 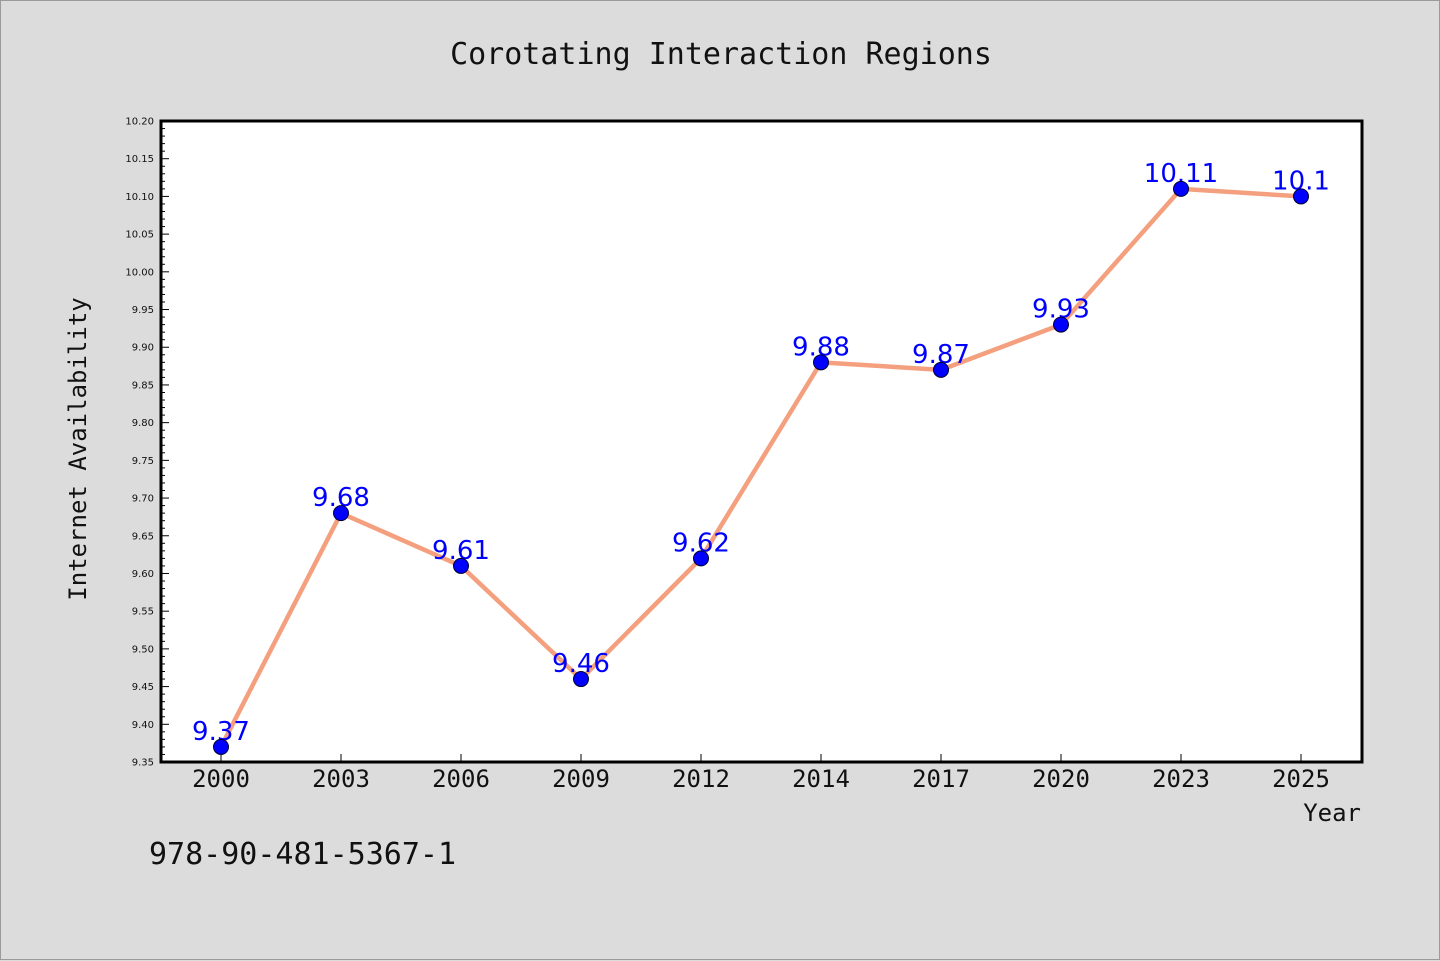 What do you see at coordinates (139, 197) in the screenshot?
I see `y-tick-label: 10.10` at bounding box center [139, 197].